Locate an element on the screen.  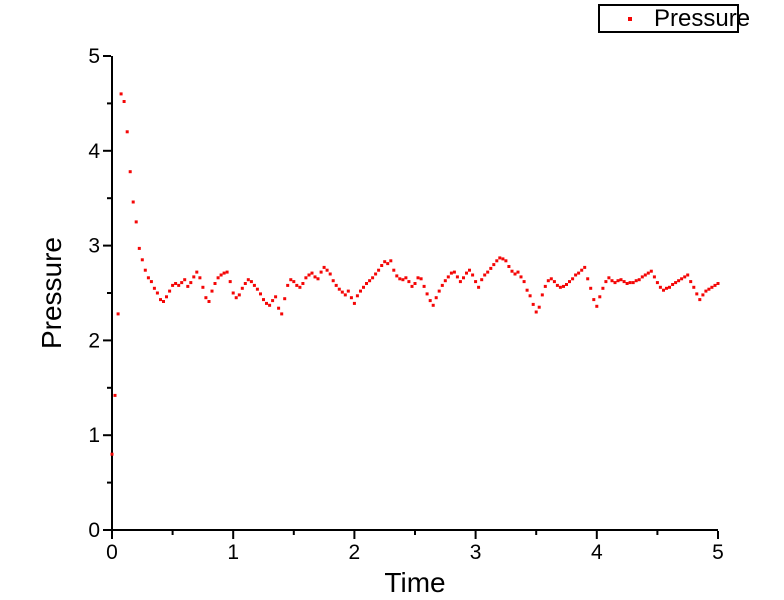
x-tick-label: 5 is located at coordinates (718, 552).